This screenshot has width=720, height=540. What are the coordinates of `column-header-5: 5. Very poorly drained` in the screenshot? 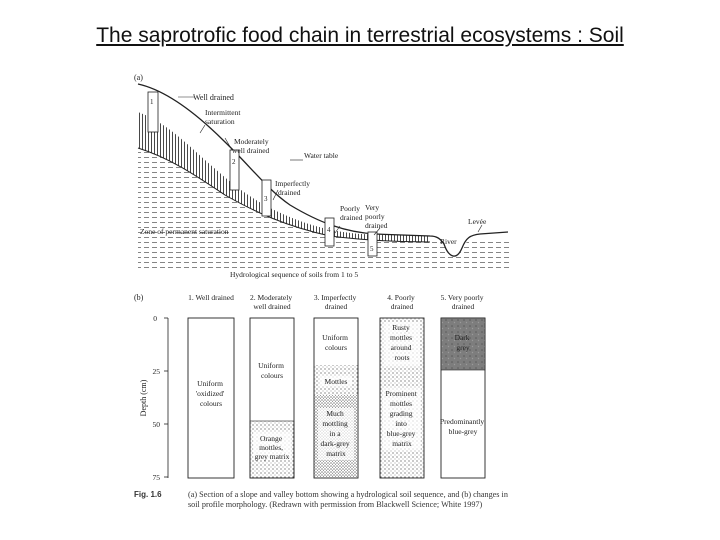 It's located at (463, 302).